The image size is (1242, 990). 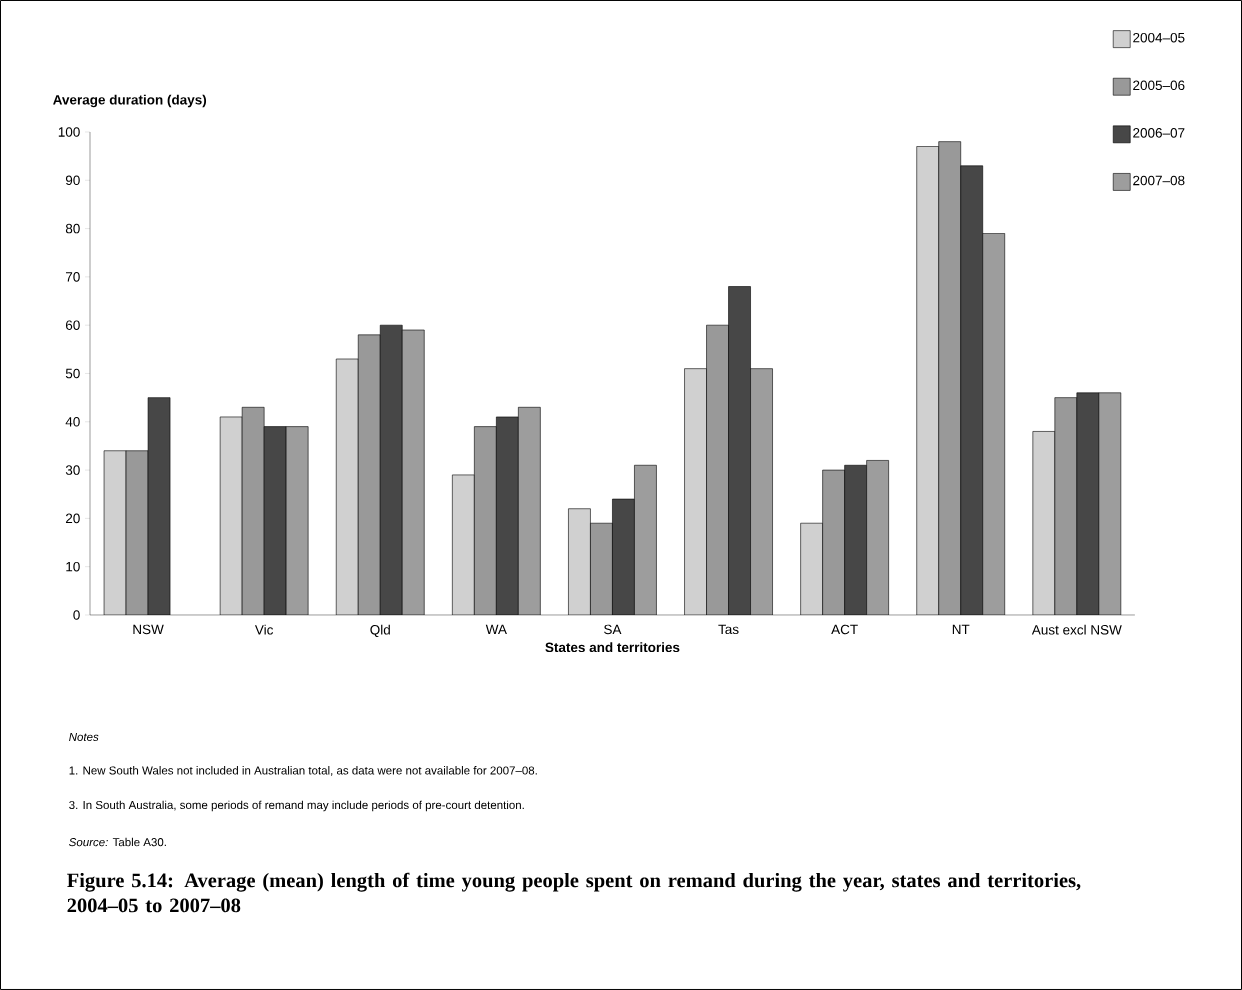 I want to click on y-tick-label: 40, so click(x=72, y=422).